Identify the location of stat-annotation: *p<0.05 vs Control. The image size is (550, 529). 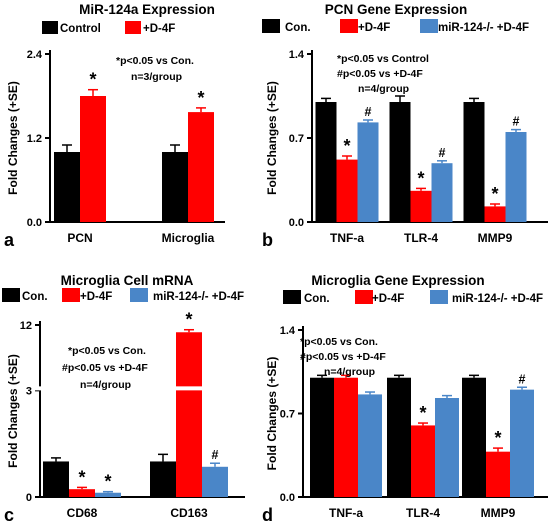
(383, 59).